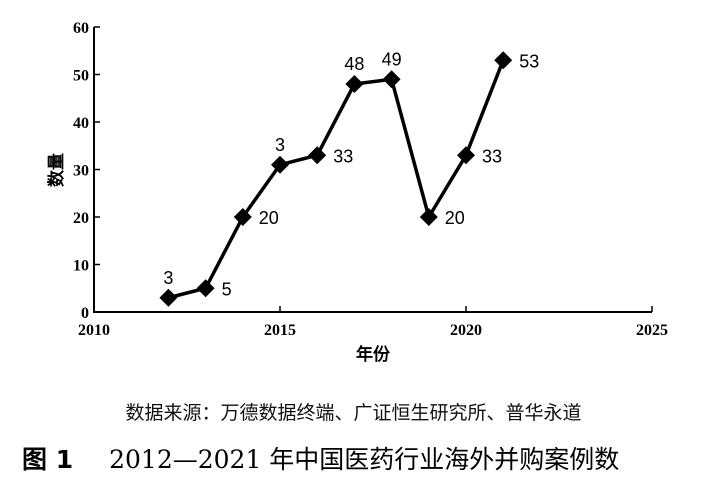  What do you see at coordinates (81, 123) in the screenshot?
I see `y-tick-label: 40` at bounding box center [81, 123].